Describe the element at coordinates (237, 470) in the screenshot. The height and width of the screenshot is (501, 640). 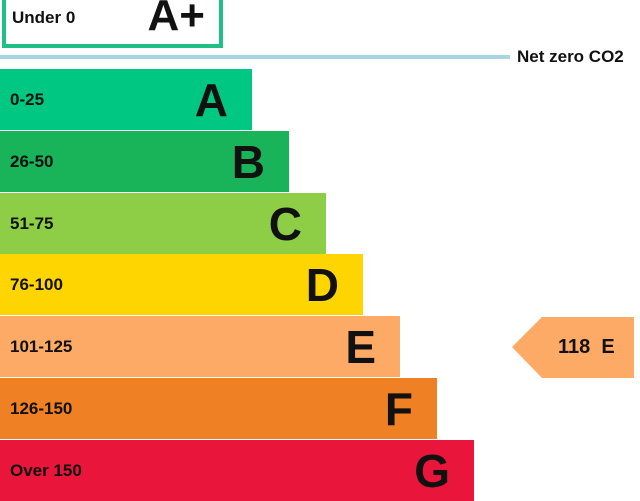
I see `band-g: Over 150 G` at that location.